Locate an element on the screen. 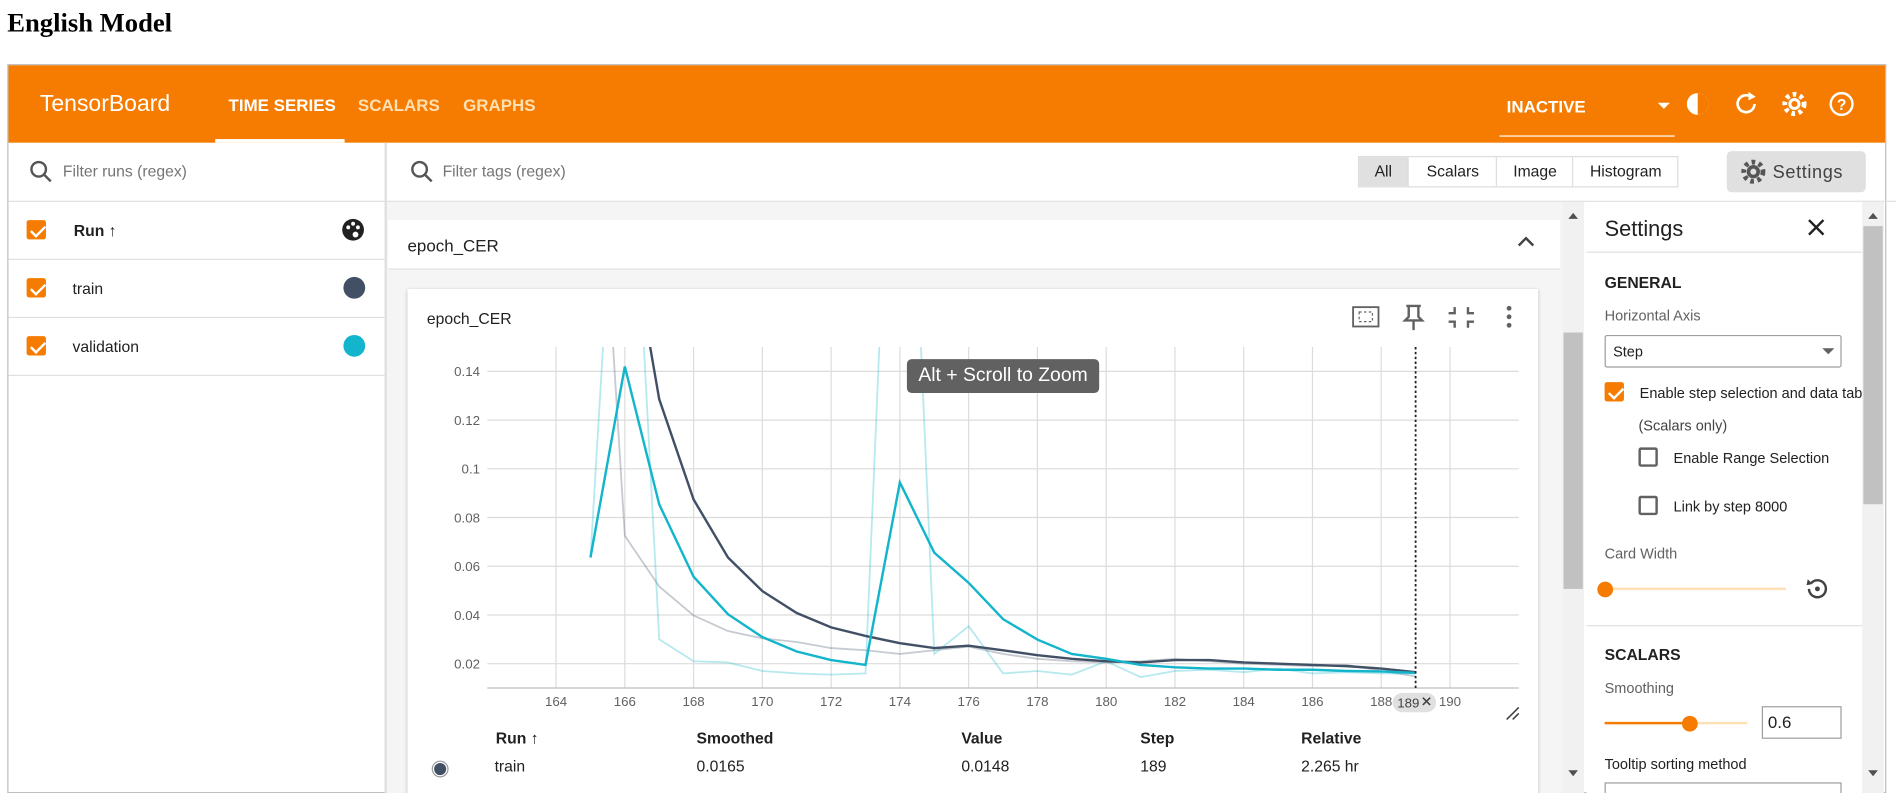 This screenshot has width=1896, height=793. y-tick-label: 0.04 is located at coordinates (467, 615).